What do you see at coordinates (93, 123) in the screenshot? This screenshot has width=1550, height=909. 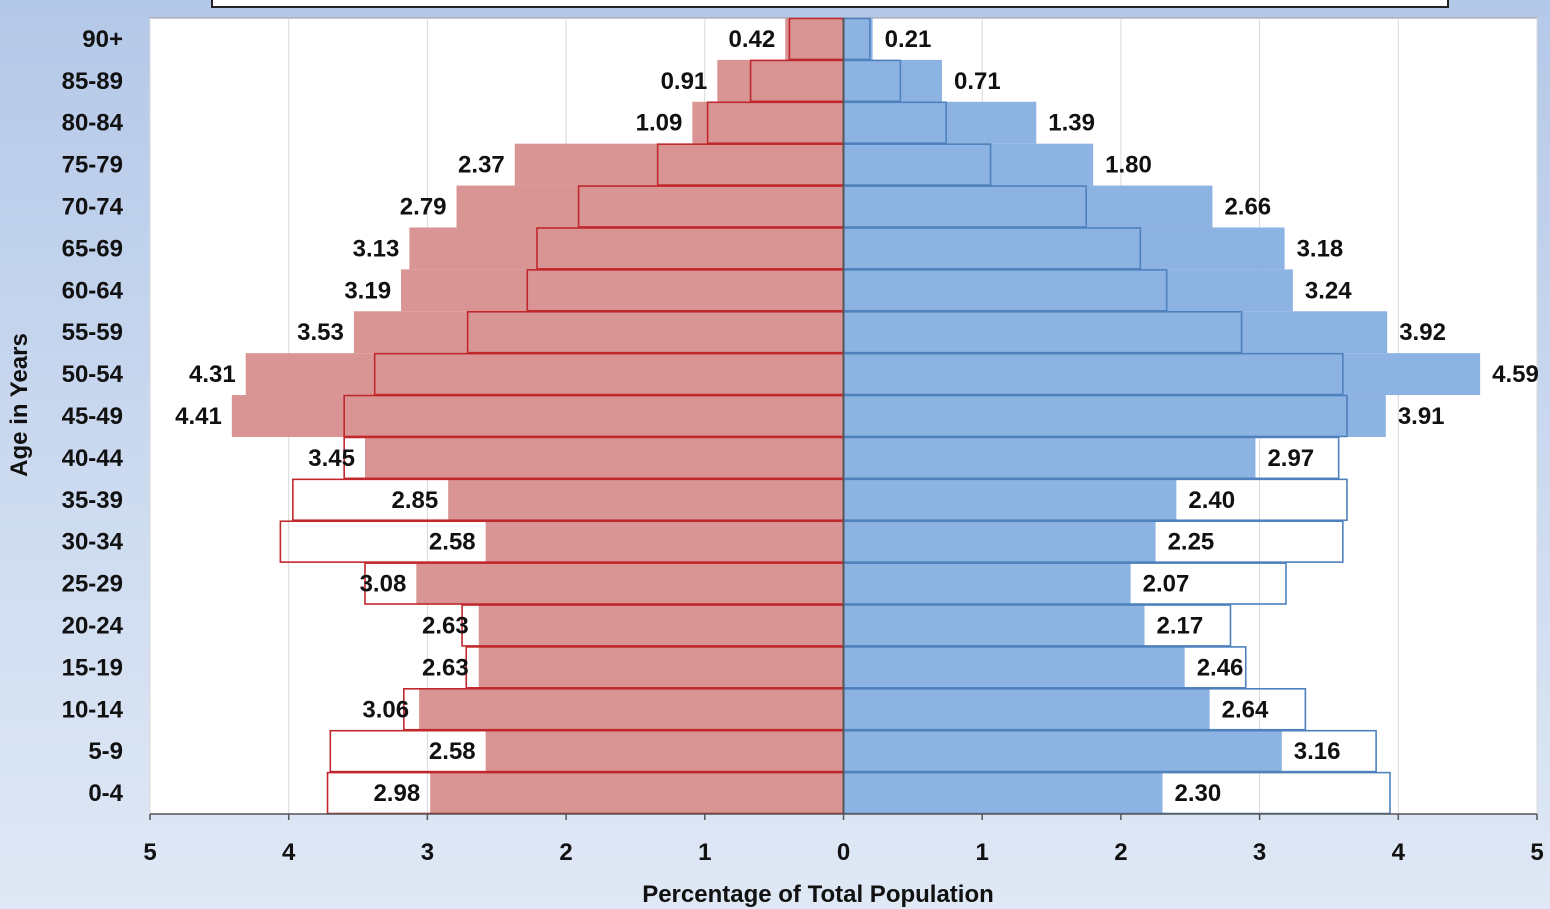 I see `category-label: 80-84` at bounding box center [93, 123].